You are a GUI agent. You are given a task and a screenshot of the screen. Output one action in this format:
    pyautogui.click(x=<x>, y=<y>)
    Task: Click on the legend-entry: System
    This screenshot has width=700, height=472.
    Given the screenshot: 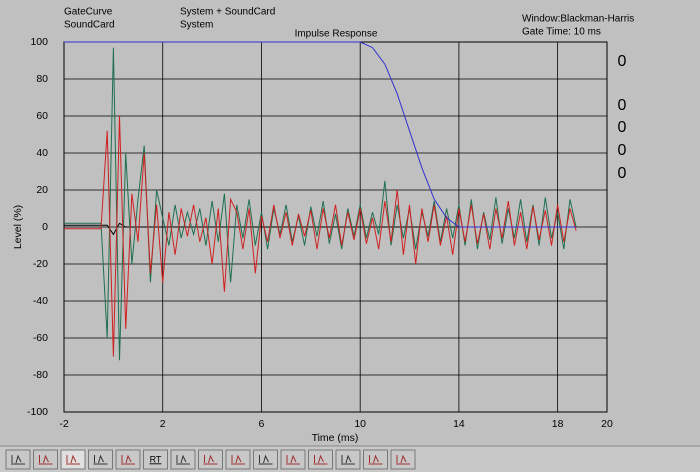 What is the action you would take?
    pyautogui.click(x=196, y=25)
    